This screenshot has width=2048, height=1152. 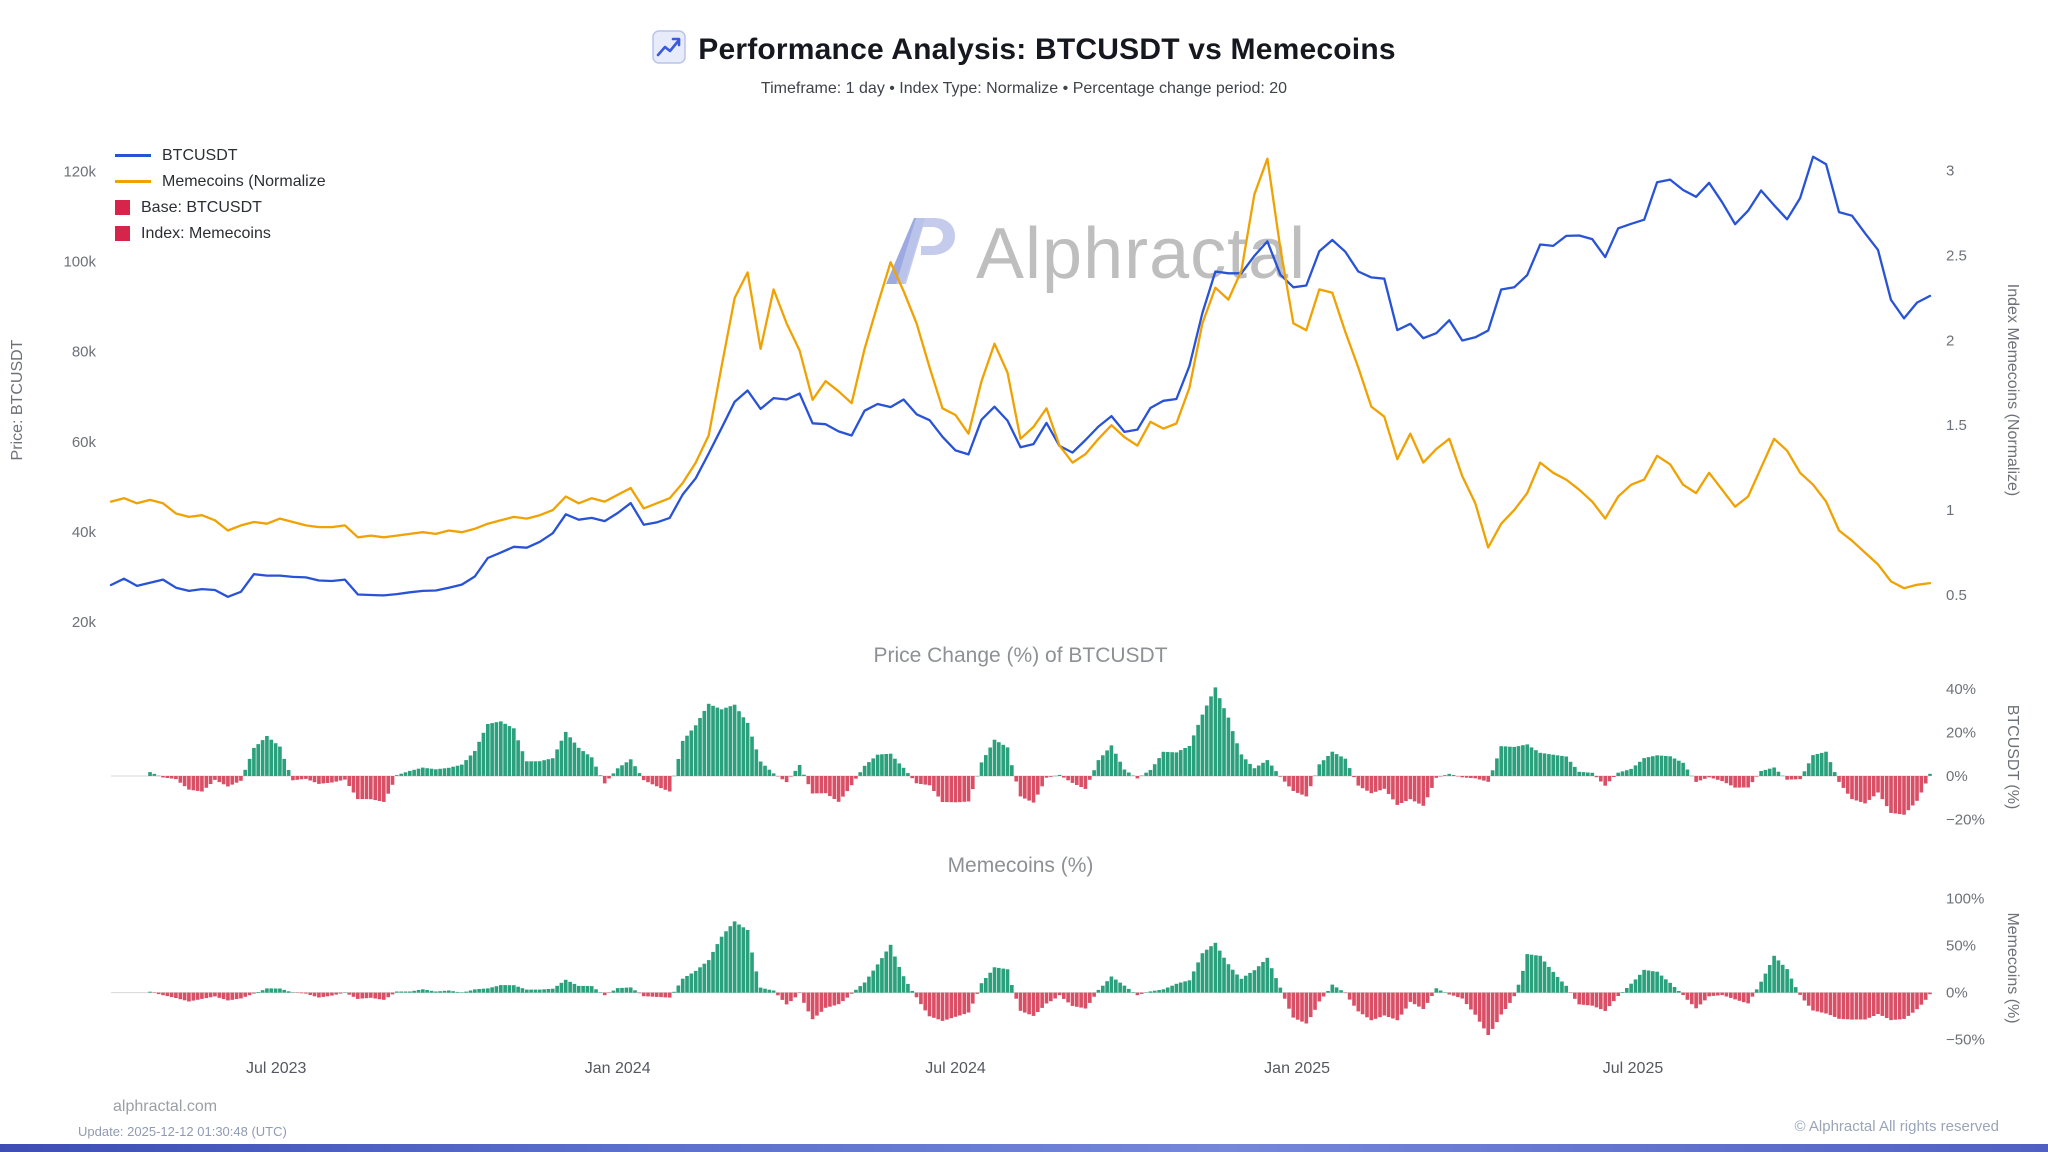 I want to click on index-axis-tick: 1.5, so click(x=1956, y=425).